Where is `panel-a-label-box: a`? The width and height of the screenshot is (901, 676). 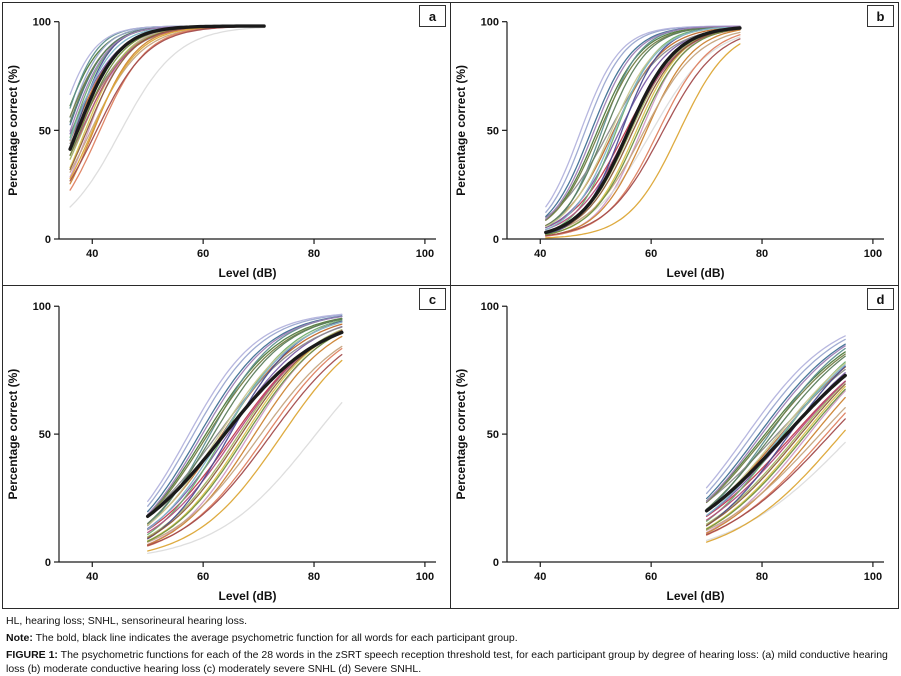
panel-a-label-box: a is located at coordinates (432, 16).